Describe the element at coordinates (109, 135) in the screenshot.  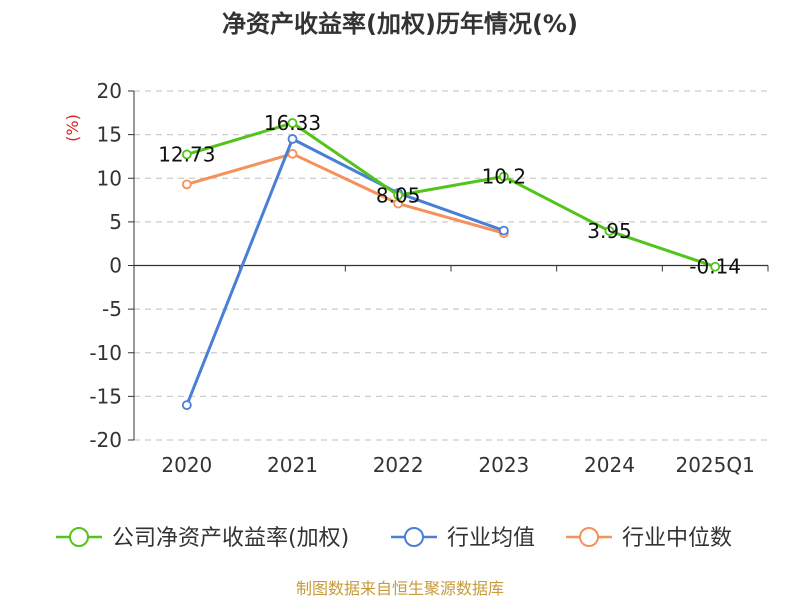
I see `y-tick-label: 15` at that location.